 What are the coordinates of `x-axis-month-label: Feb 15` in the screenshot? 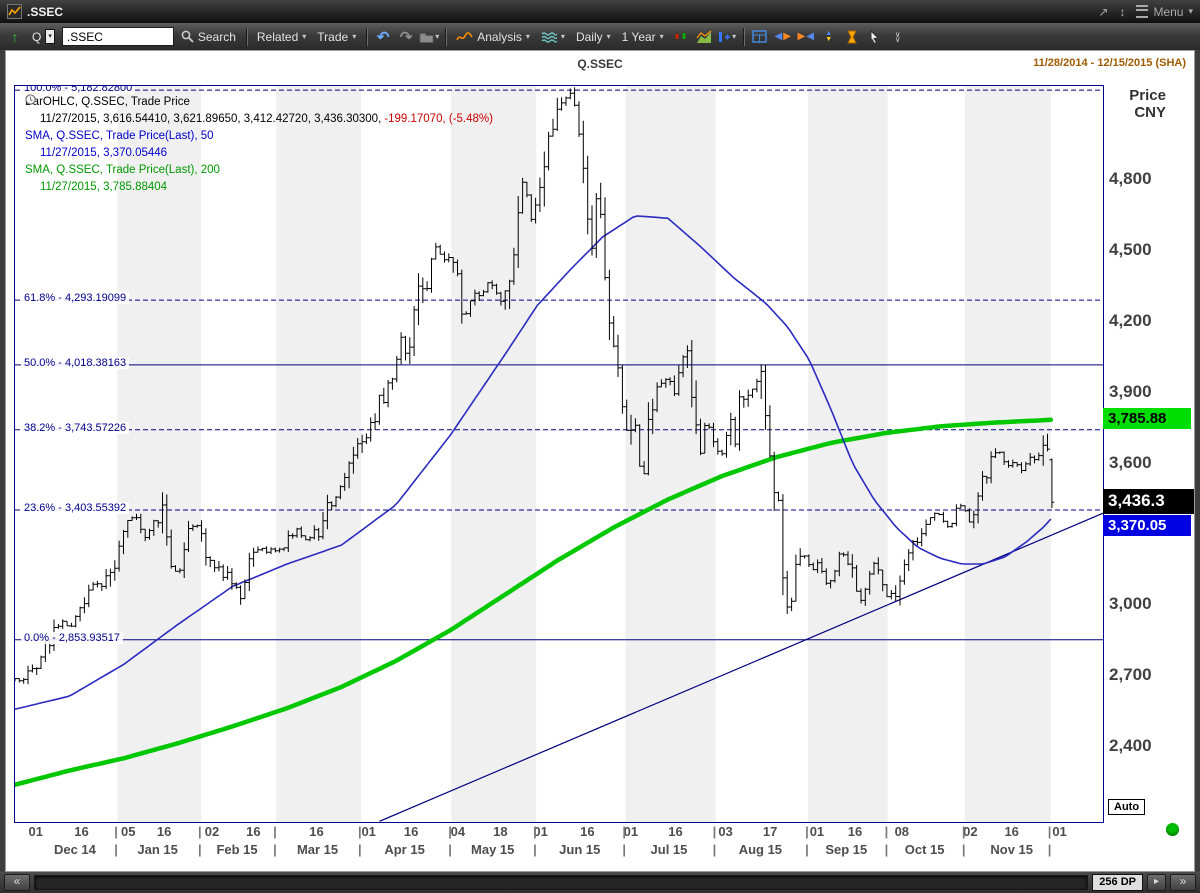 It's located at (237, 849).